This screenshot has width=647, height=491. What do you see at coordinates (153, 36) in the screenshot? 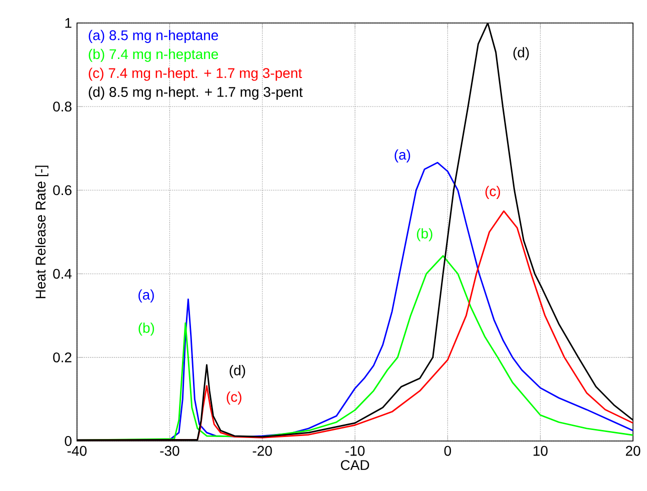
I see `text: (a) 8.5 mg n-heptane` at bounding box center [153, 36].